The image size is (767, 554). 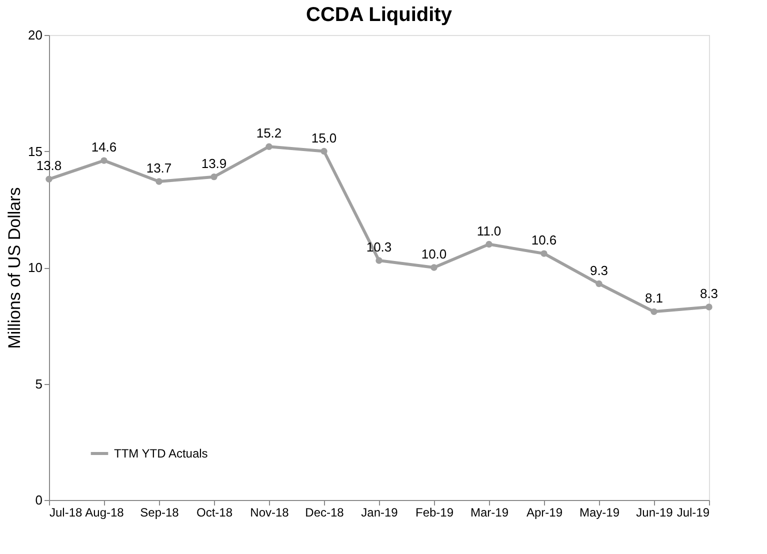 What do you see at coordinates (270, 513) in the screenshot?
I see `x-tick-label: Nov-18` at bounding box center [270, 513].